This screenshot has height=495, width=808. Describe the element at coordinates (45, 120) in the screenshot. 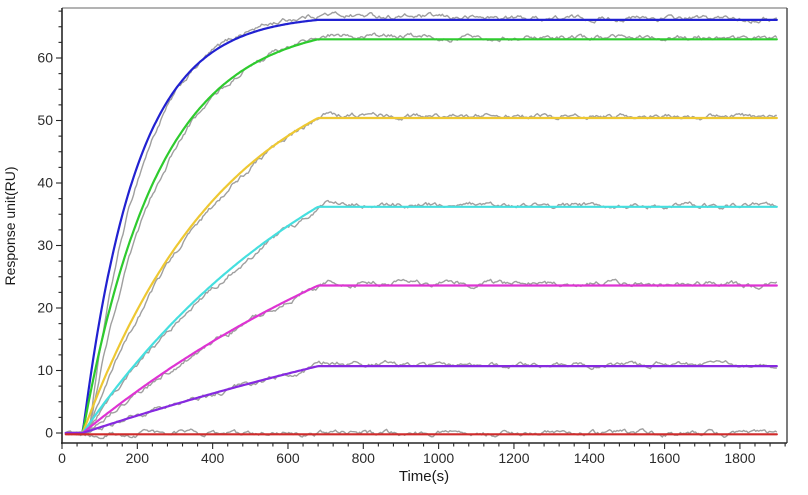

I see `y-tick-label: 50` at that location.